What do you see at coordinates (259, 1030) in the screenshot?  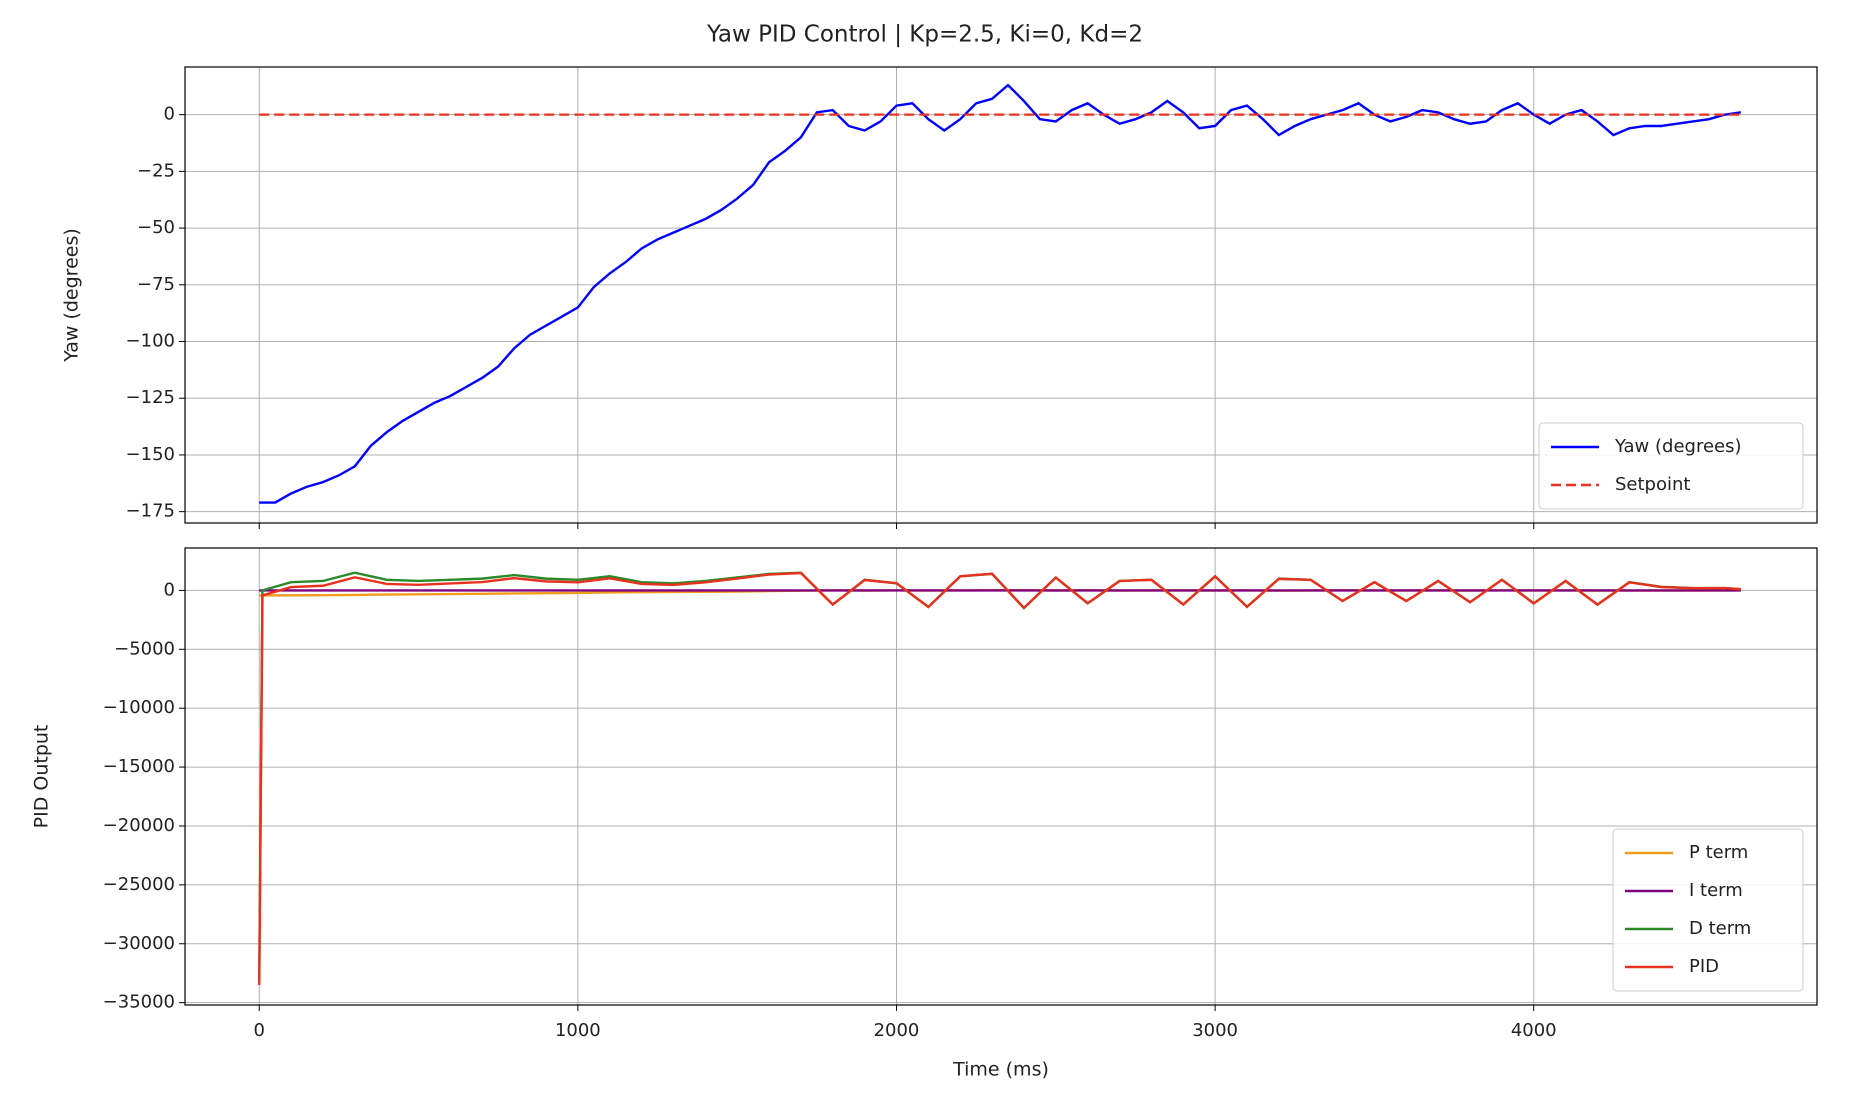 I see `x-tick-label: 0` at bounding box center [259, 1030].